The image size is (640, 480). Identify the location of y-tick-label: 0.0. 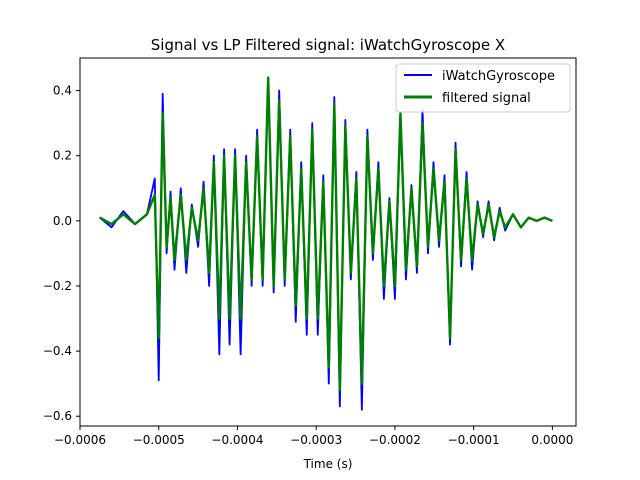
(62, 221).